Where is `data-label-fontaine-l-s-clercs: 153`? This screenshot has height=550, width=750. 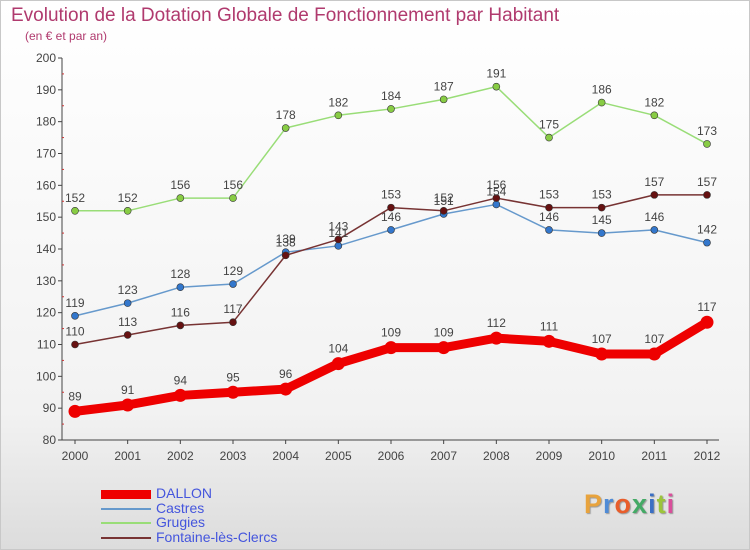
data-label-fontaine-l-s-clercs: 153 is located at coordinates (602, 195).